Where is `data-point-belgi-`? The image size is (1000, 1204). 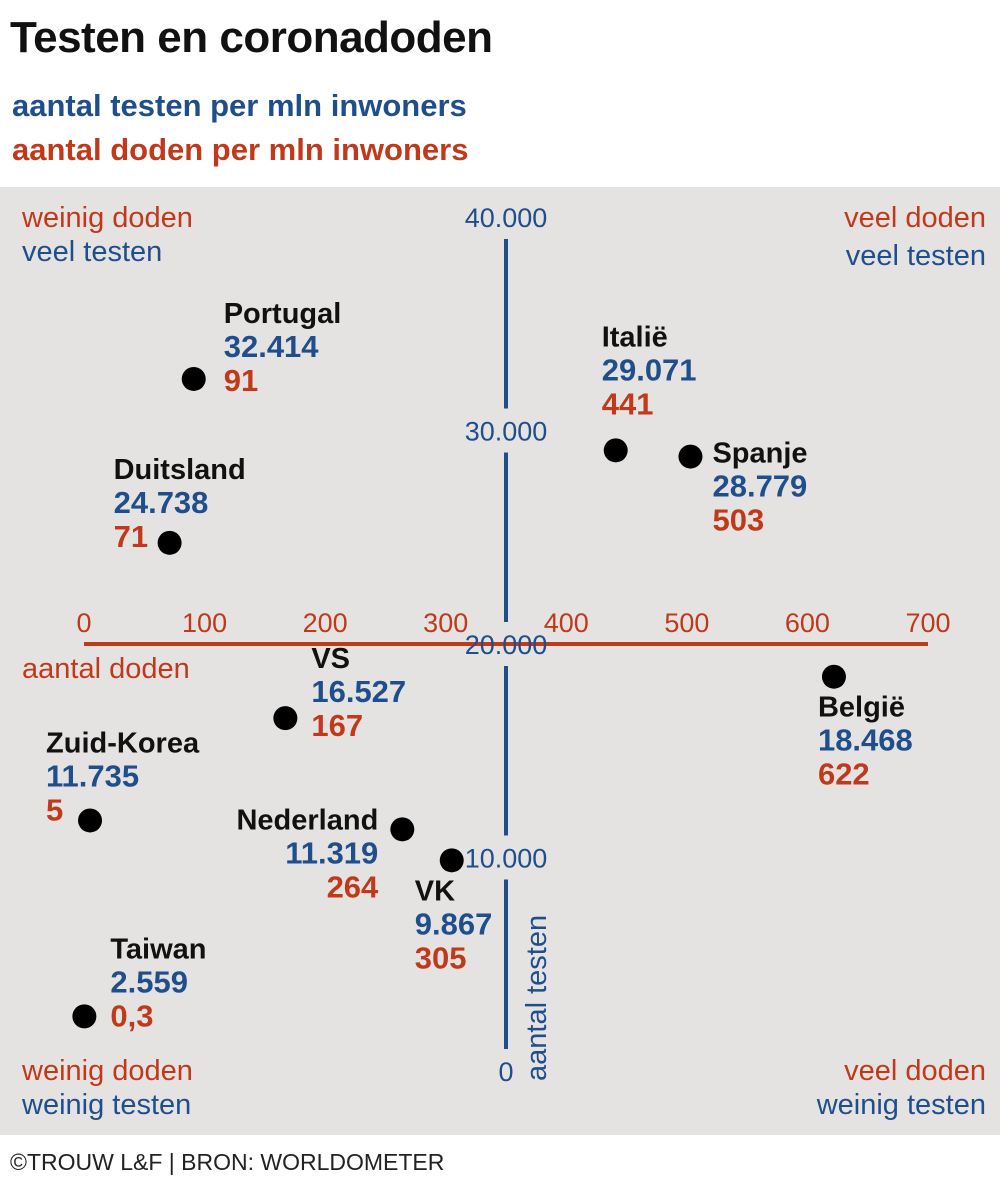
data-point-belgi- is located at coordinates (833, 676).